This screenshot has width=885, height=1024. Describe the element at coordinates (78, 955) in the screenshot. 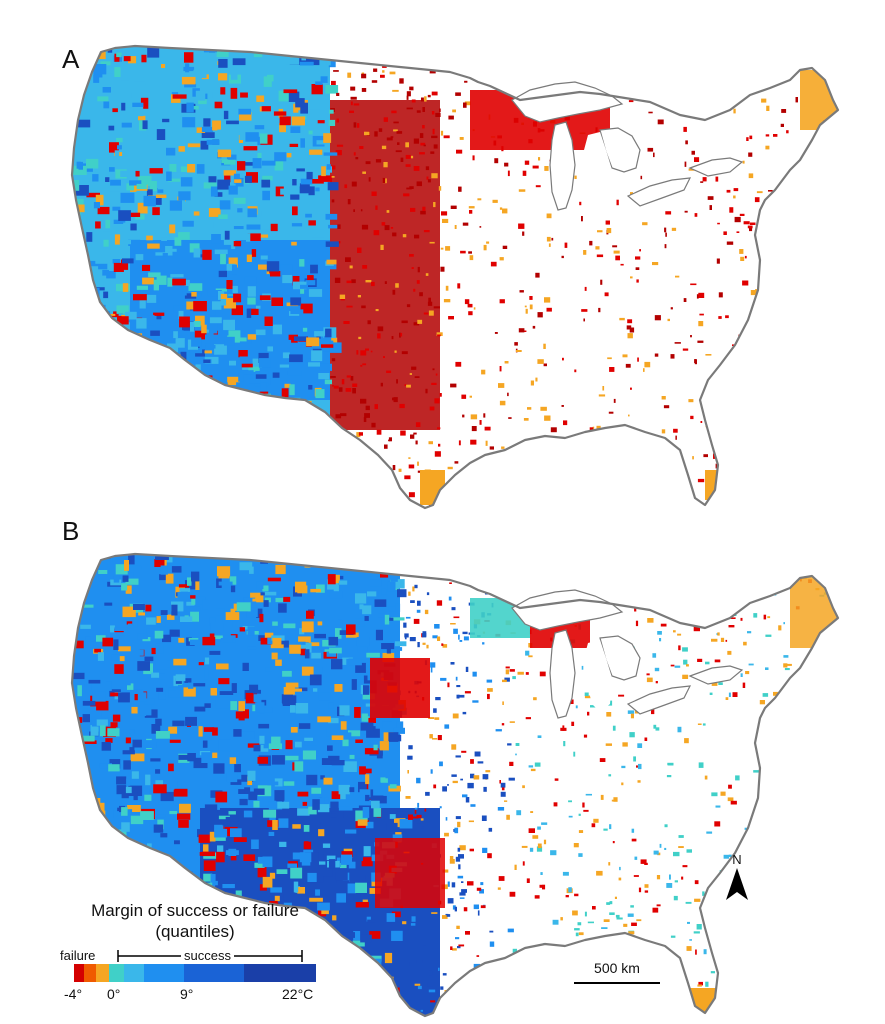

I see `legend-failure-label: failure` at that location.